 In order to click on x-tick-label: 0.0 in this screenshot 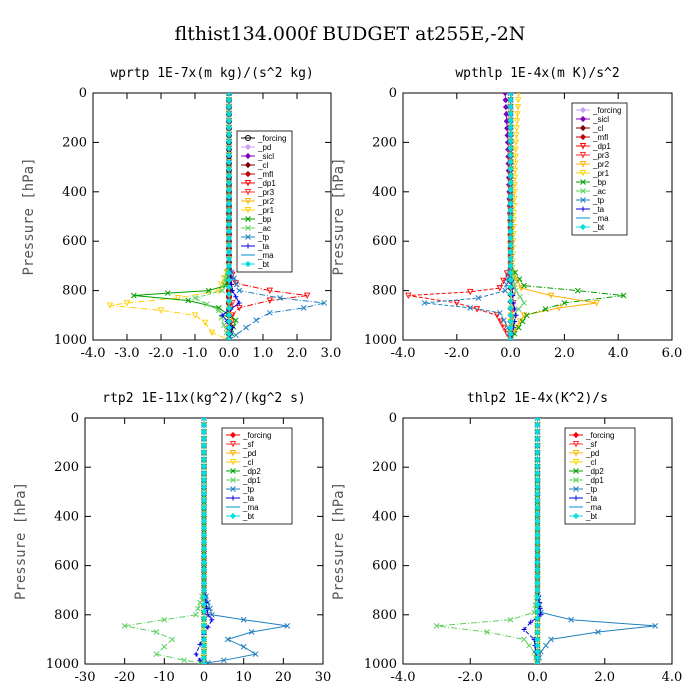, I will do `click(537, 677)`.